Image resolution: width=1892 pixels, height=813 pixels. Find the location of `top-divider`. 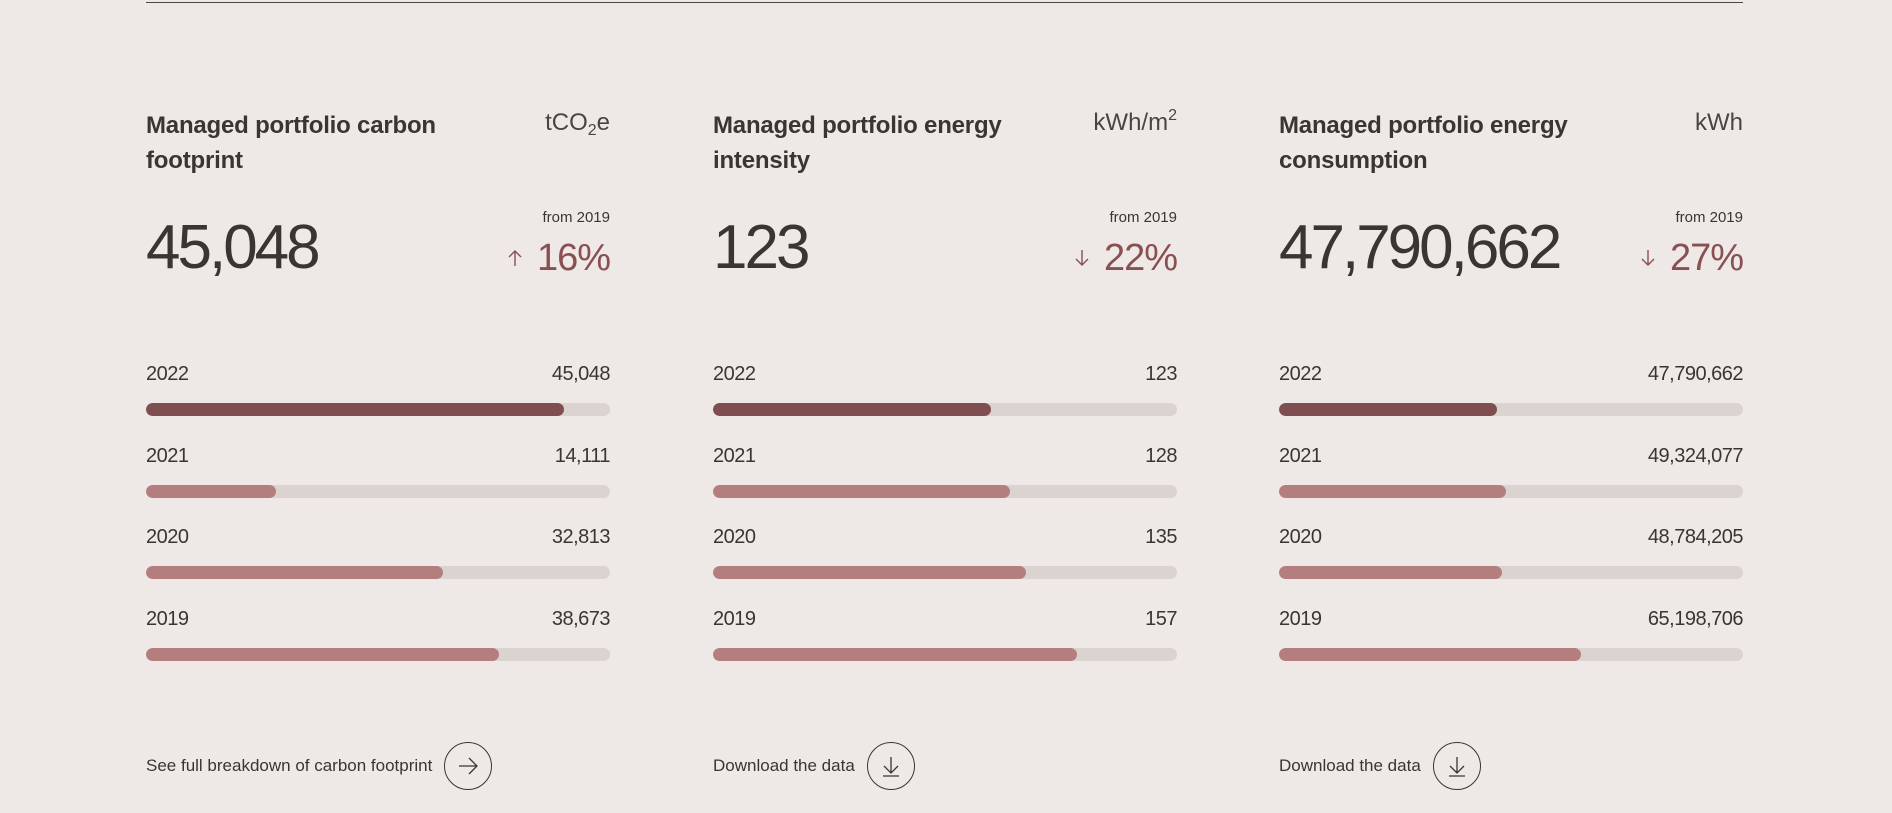

top-divider is located at coordinates (944, 2).